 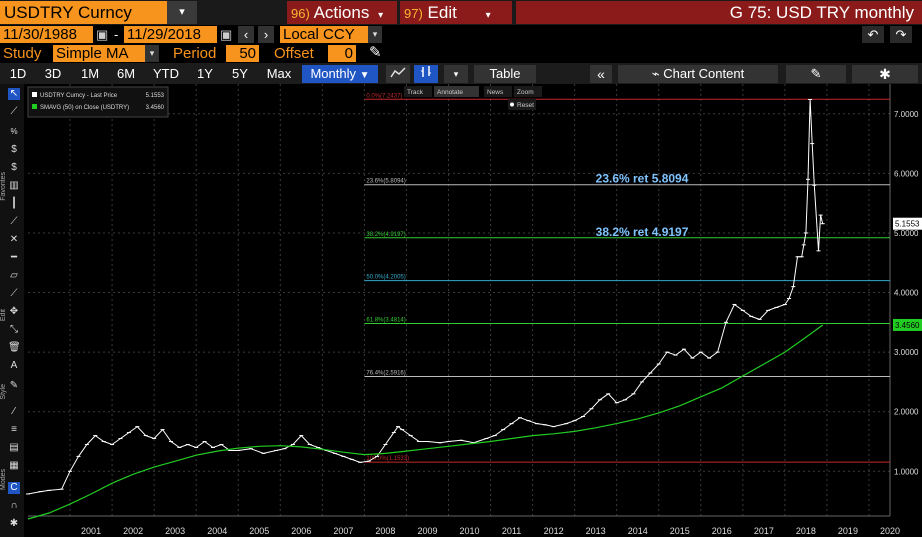 What do you see at coordinates (3, 186) in the screenshot?
I see `favorites-label: Favorites` at bounding box center [3, 186].